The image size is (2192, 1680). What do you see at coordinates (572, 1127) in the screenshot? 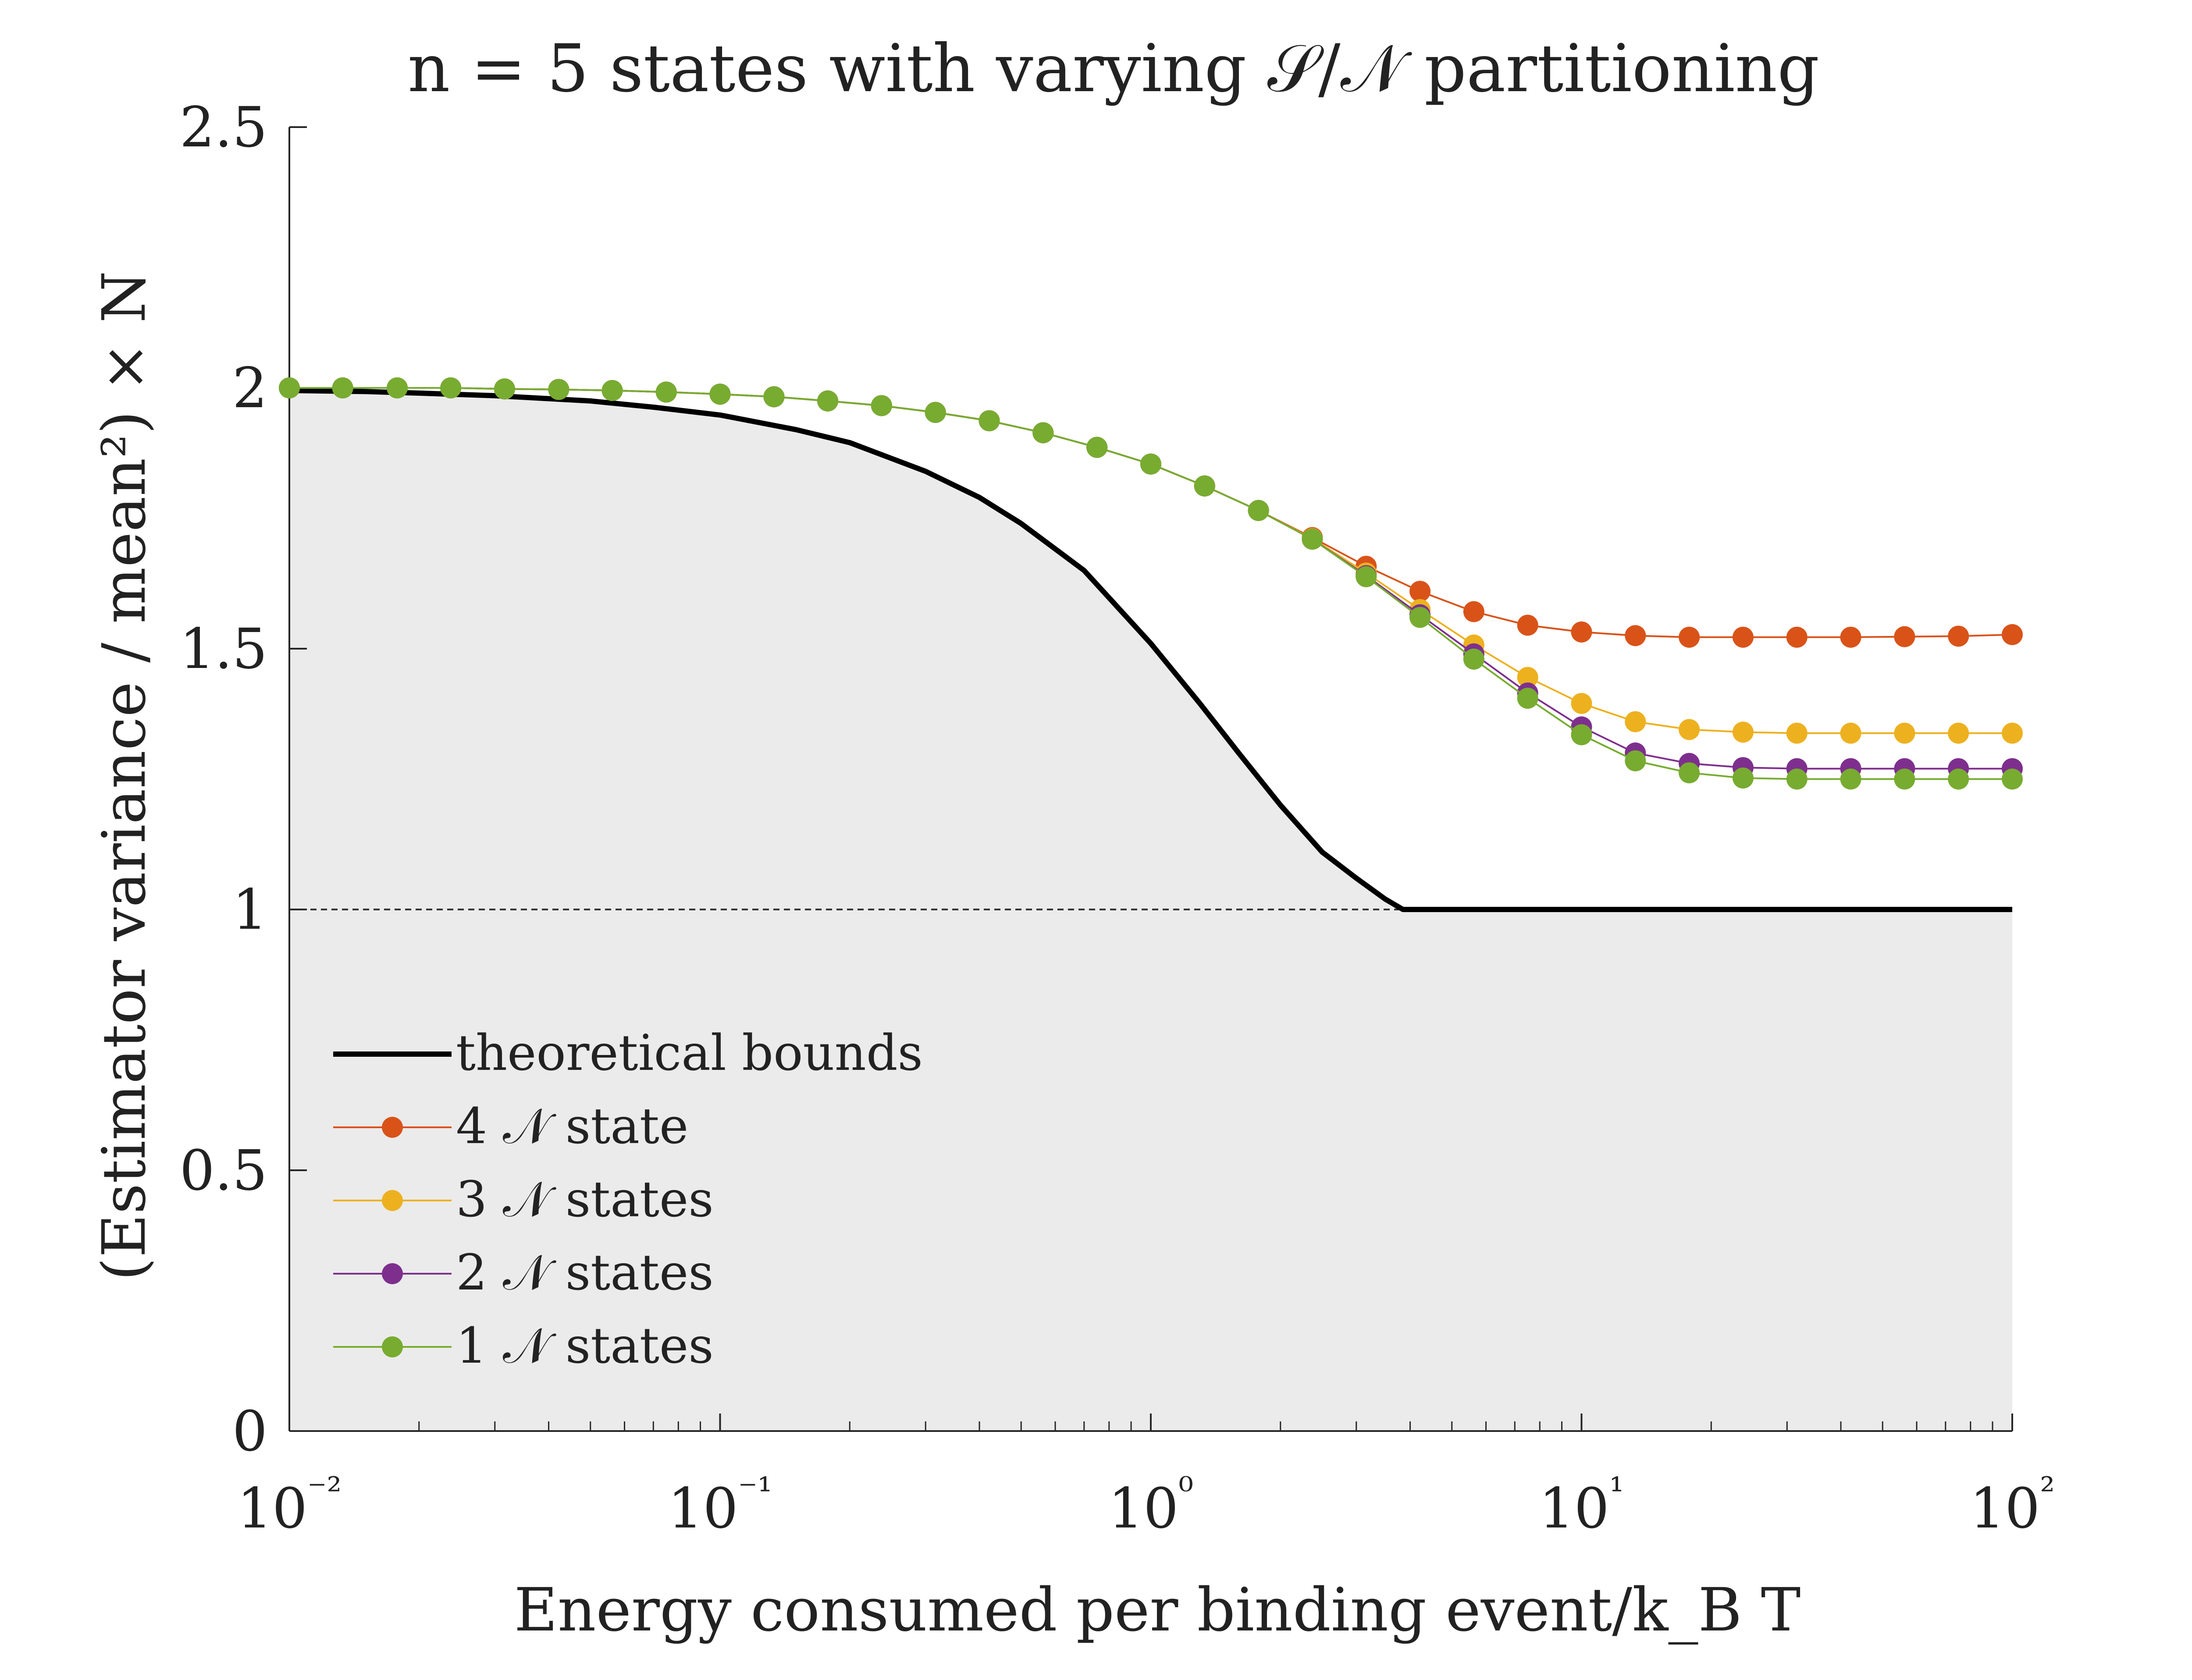
I see `legend-label: 4 𝒩 state` at bounding box center [572, 1127].